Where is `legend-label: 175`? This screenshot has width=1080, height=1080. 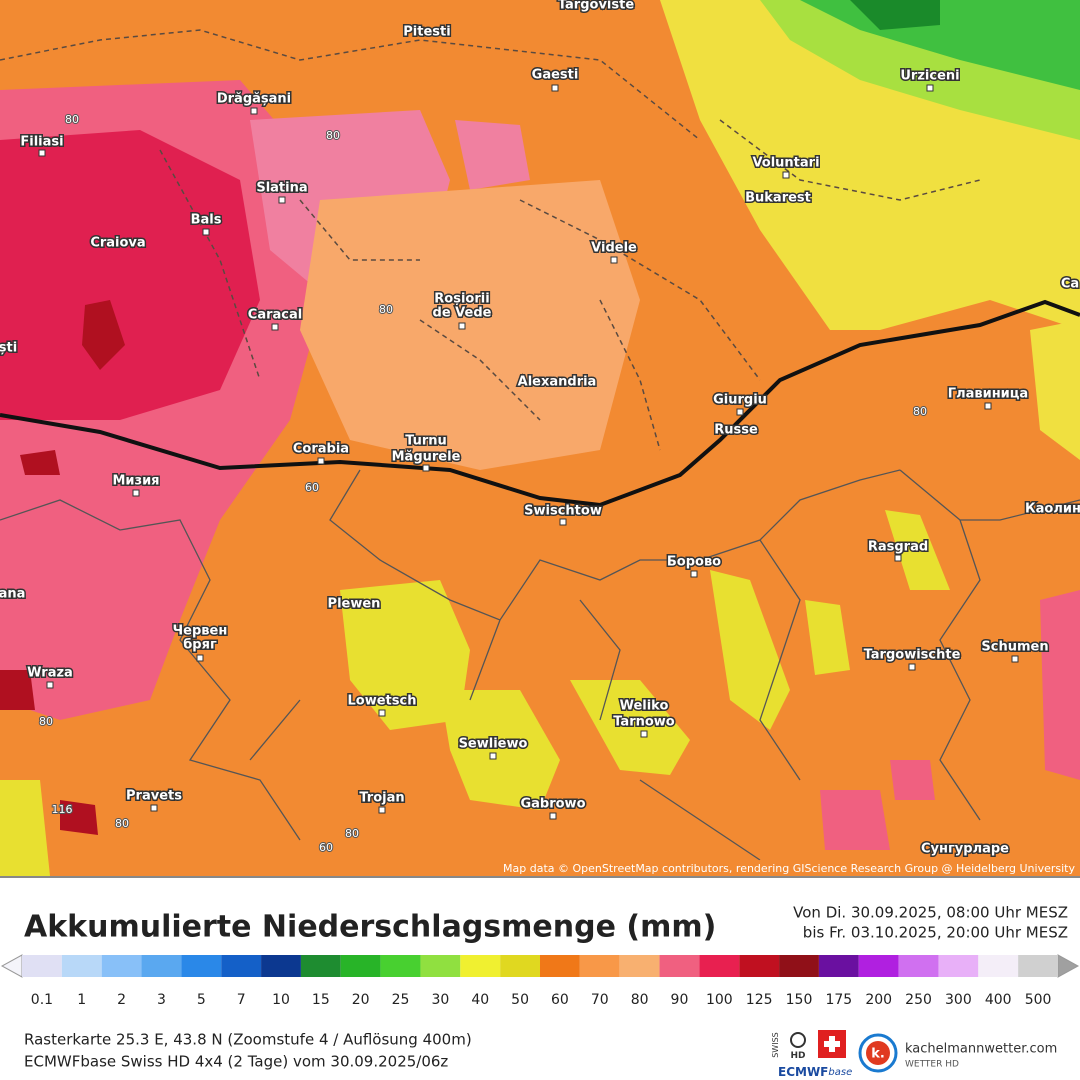
legend-label: 175 is located at coordinates (838, 1000).